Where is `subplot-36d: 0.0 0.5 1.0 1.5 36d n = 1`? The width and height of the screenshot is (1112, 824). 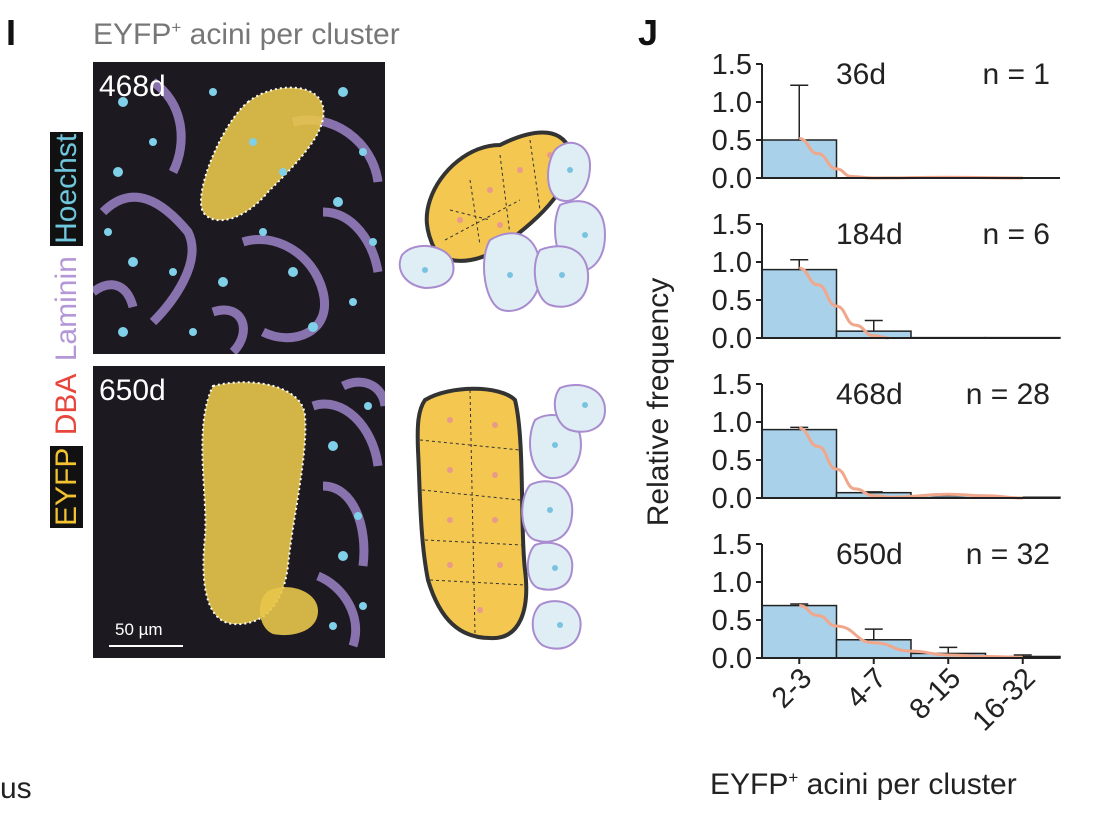 subplot-36d: 0.0 0.5 1.0 1.5 36d n = 1 is located at coordinates (886, 122).